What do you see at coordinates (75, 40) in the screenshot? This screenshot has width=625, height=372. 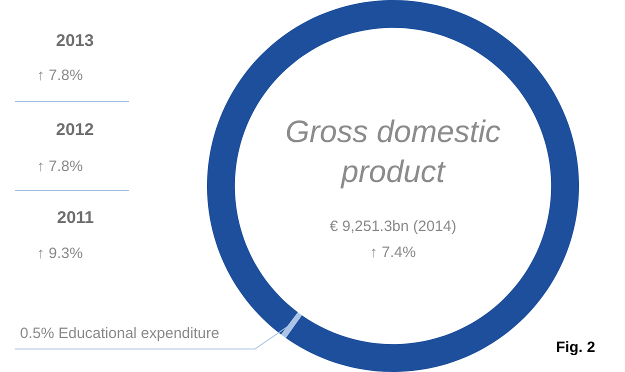 I see `text: 2013` at bounding box center [75, 40].